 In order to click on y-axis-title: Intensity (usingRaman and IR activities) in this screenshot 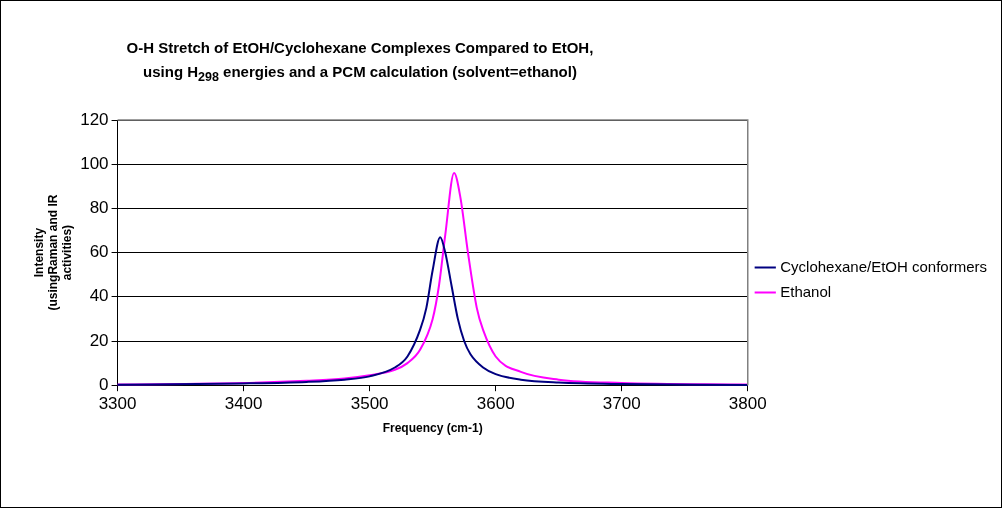, I will do `click(53, 252)`.